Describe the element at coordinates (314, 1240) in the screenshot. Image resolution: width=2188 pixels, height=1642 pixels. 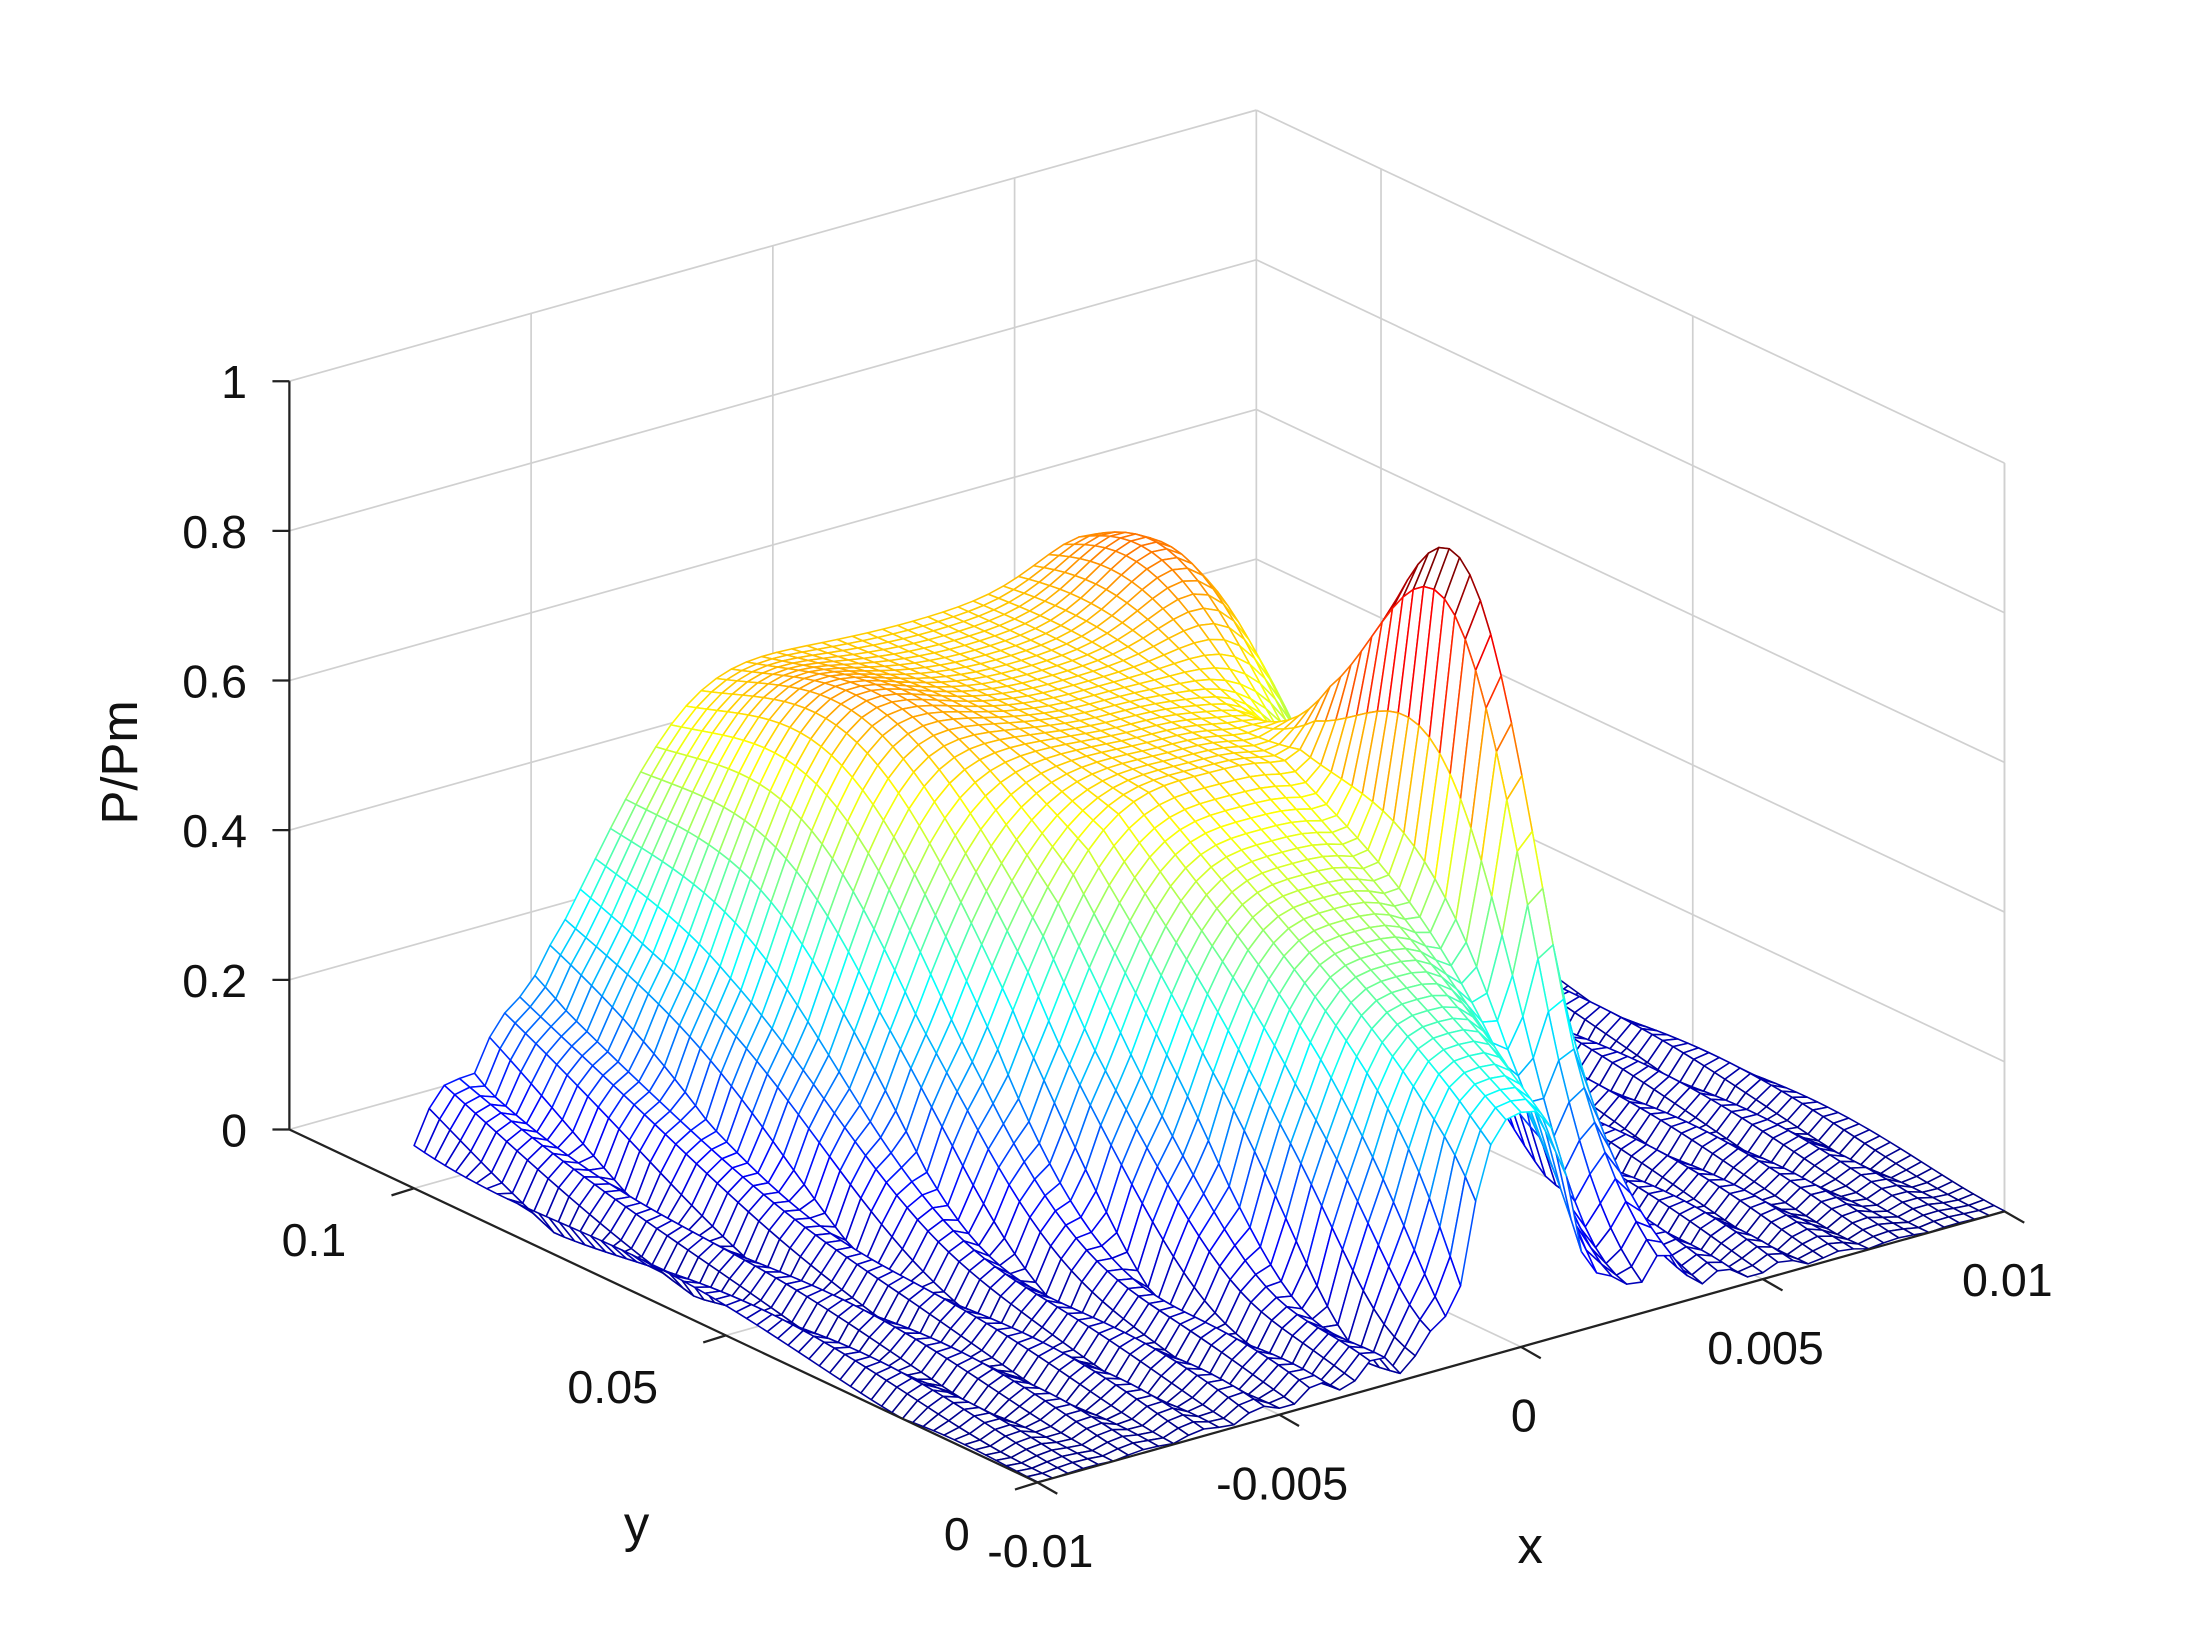
I see `y-tick-label: 0.1` at that location.